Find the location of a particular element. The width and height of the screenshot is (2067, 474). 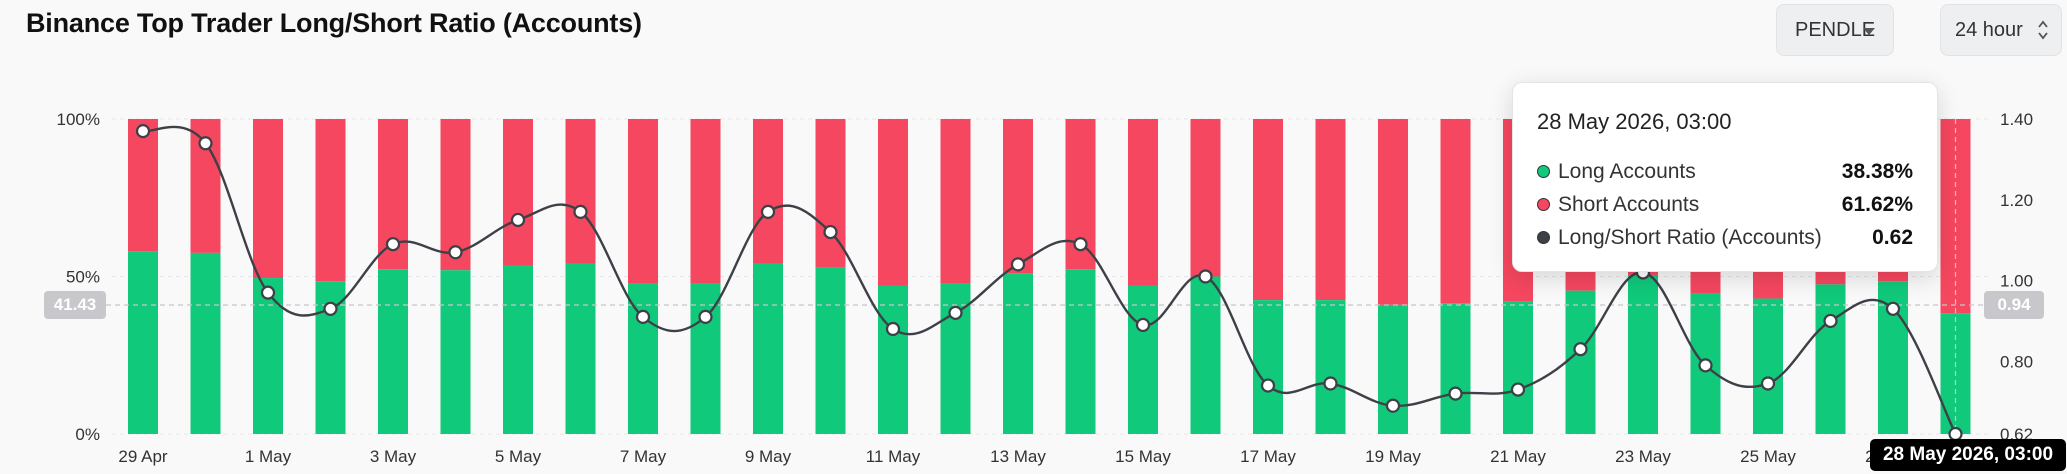

tooltip-value: 38.38% is located at coordinates (1877, 171).